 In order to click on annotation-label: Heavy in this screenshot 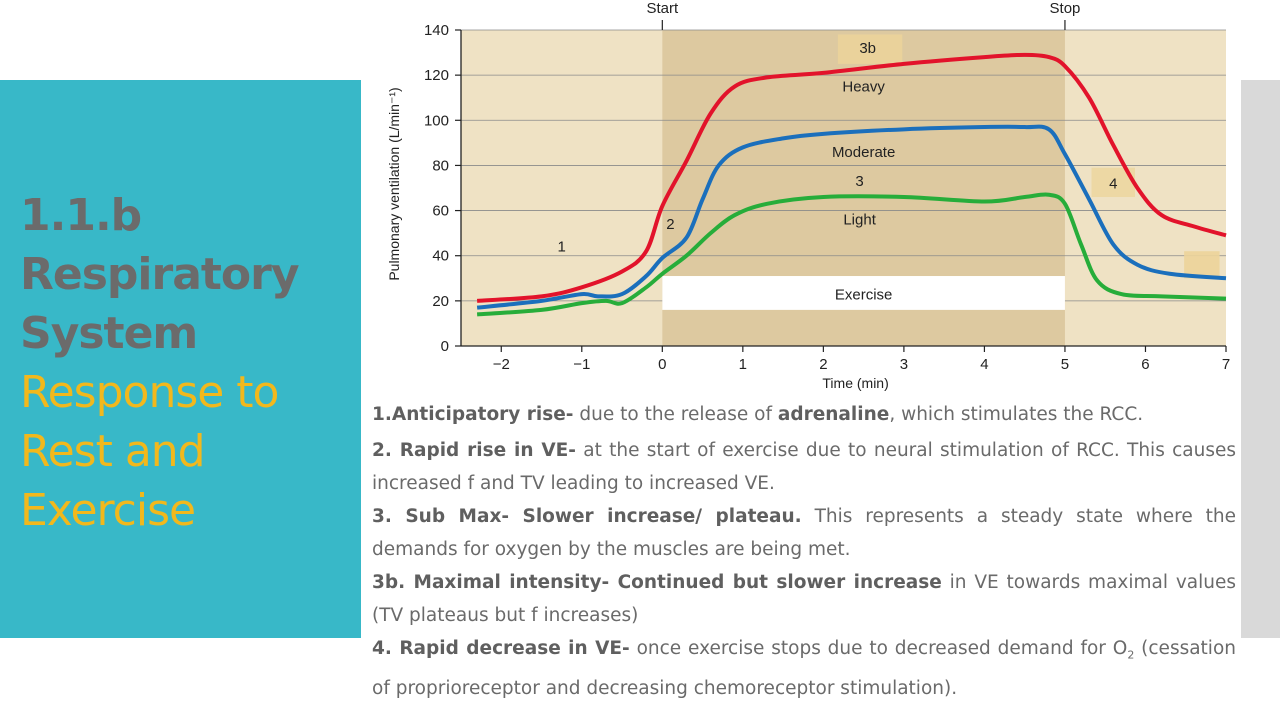, I will do `click(863, 86)`.